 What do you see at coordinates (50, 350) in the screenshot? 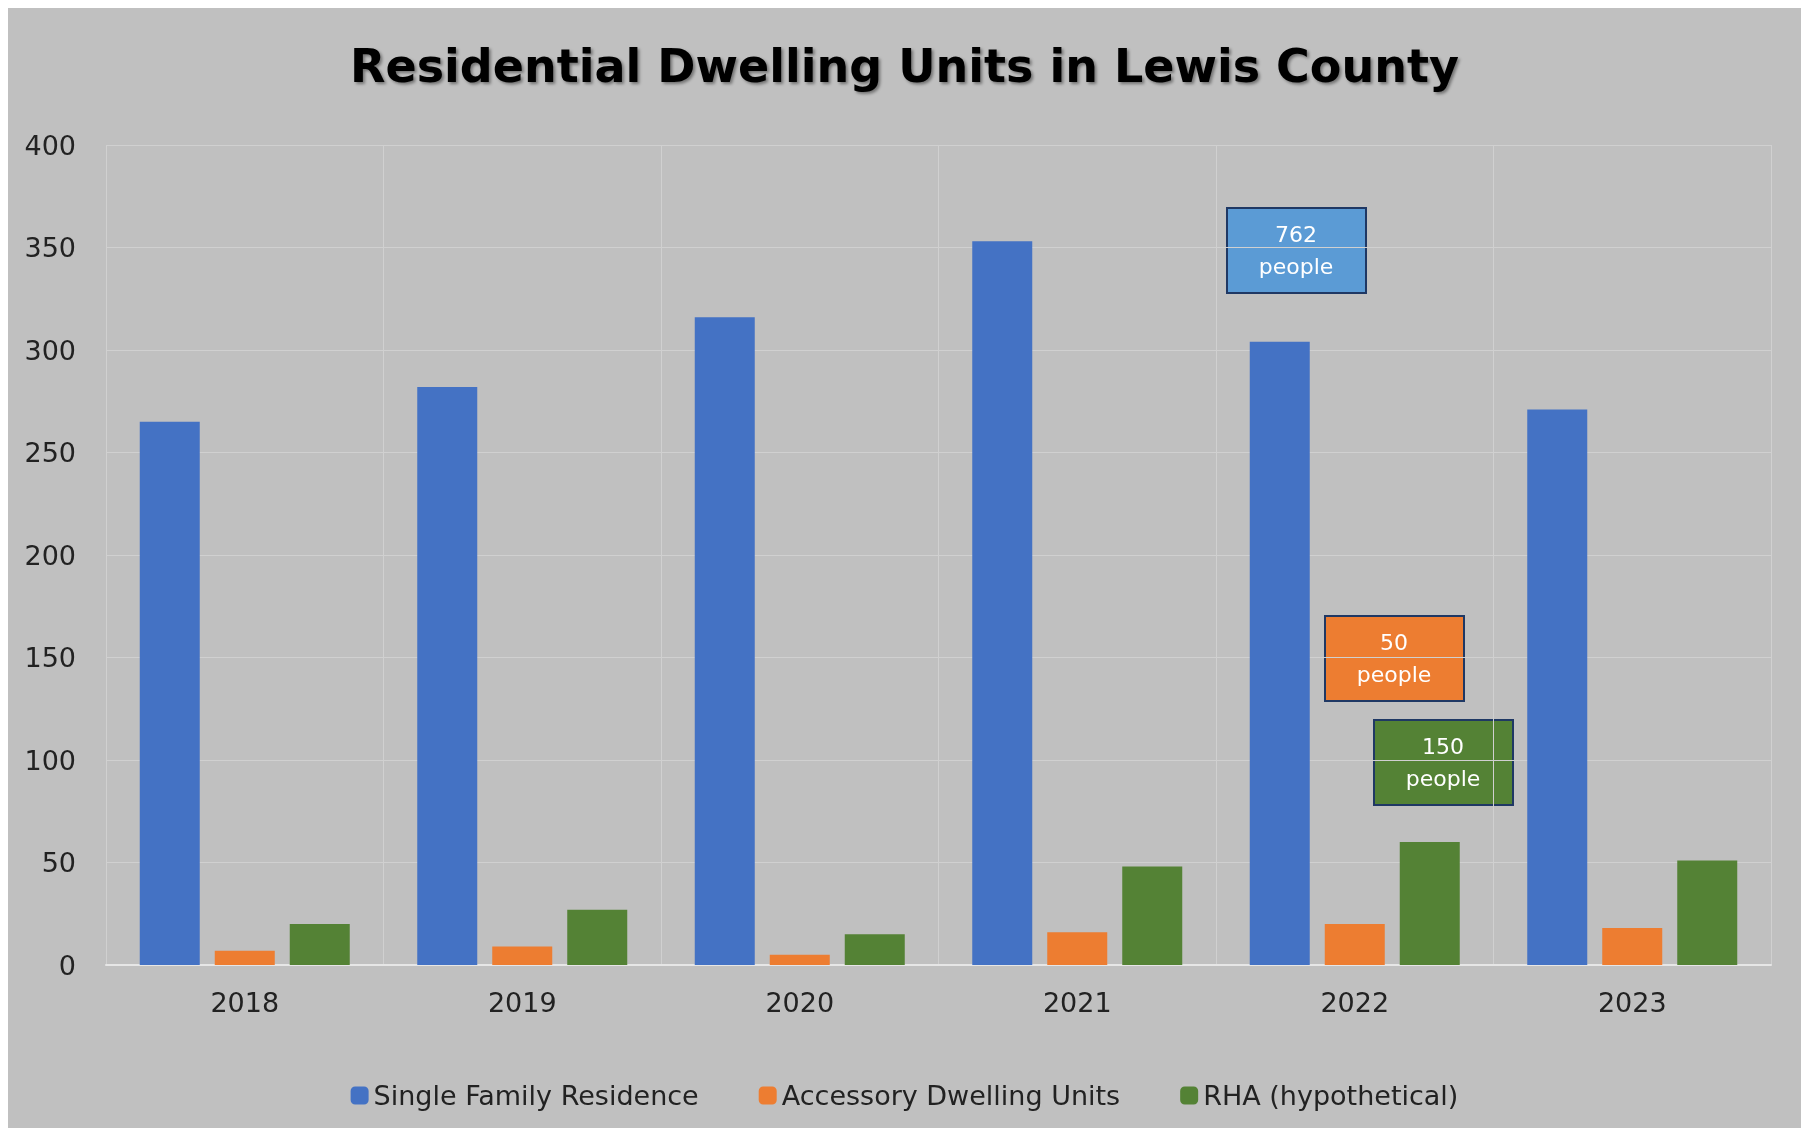
I see `y-tick-label: 300` at bounding box center [50, 350].